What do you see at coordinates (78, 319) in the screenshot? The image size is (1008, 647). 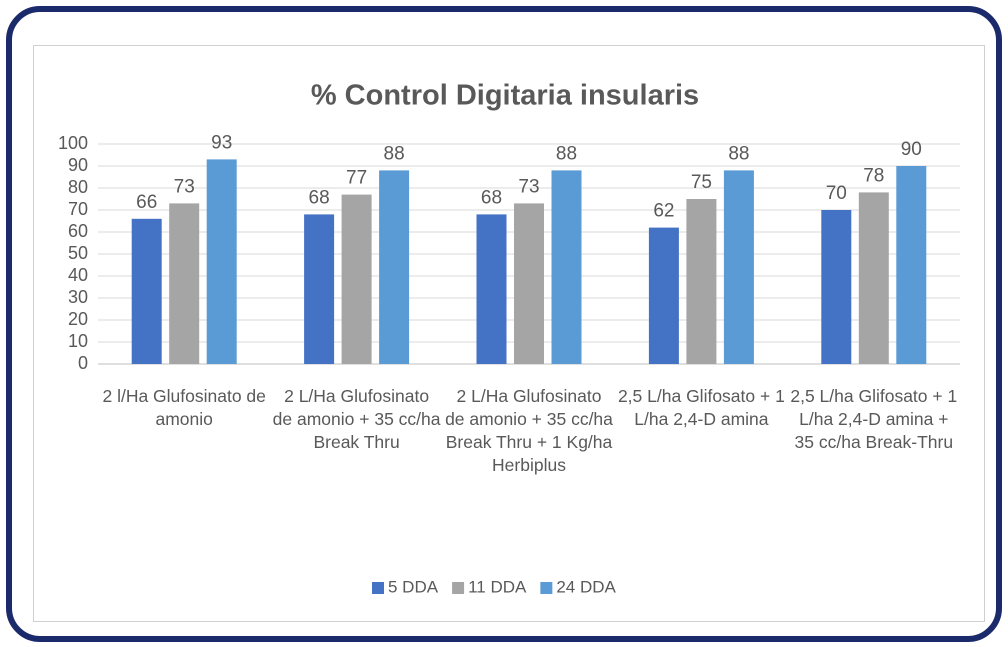 I see `y-tick-label: 20` at bounding box center [78, 319].